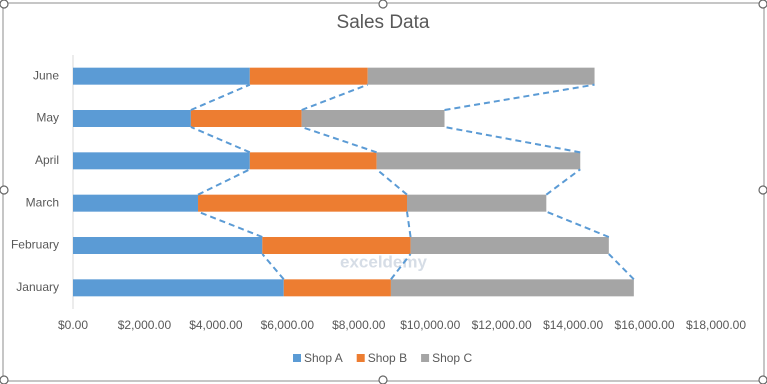  What do you see at coordinates (645, 325) in the screenshot?
I see `x-tick-label: $16,000.00` at bounding box center [645, 325].